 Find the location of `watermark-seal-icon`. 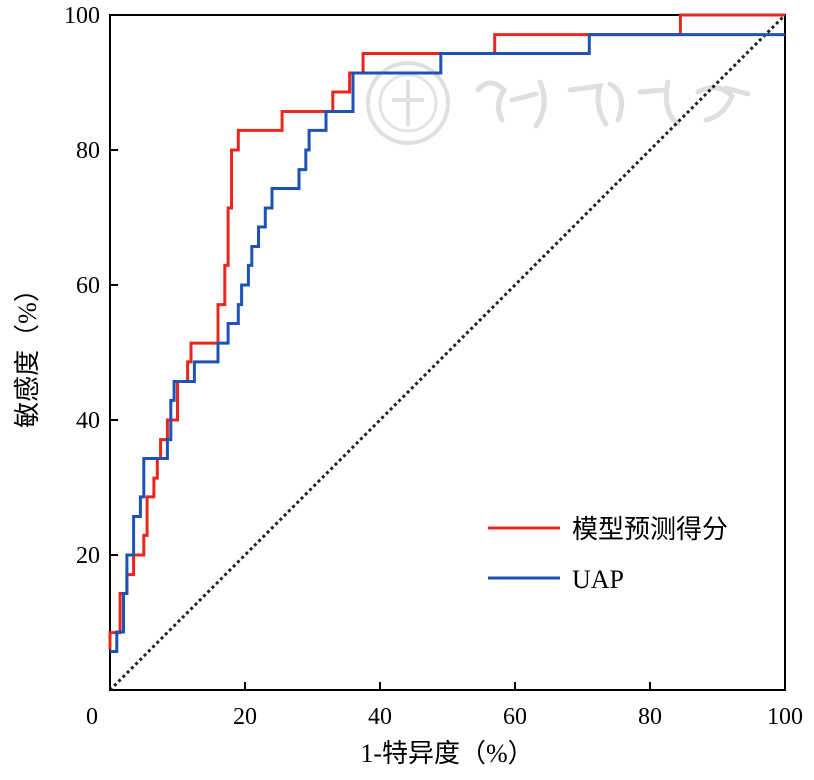

watermark-seal-icon is located at coordinates (408, 103).